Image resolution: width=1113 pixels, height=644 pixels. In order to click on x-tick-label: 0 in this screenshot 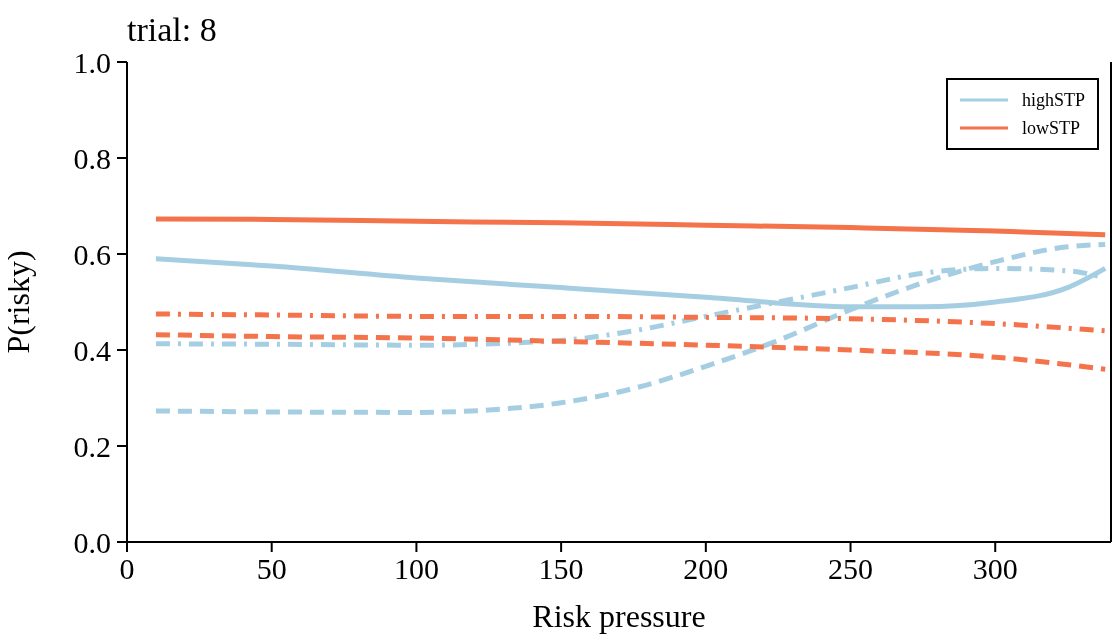, I will do `click(127, 569)`.